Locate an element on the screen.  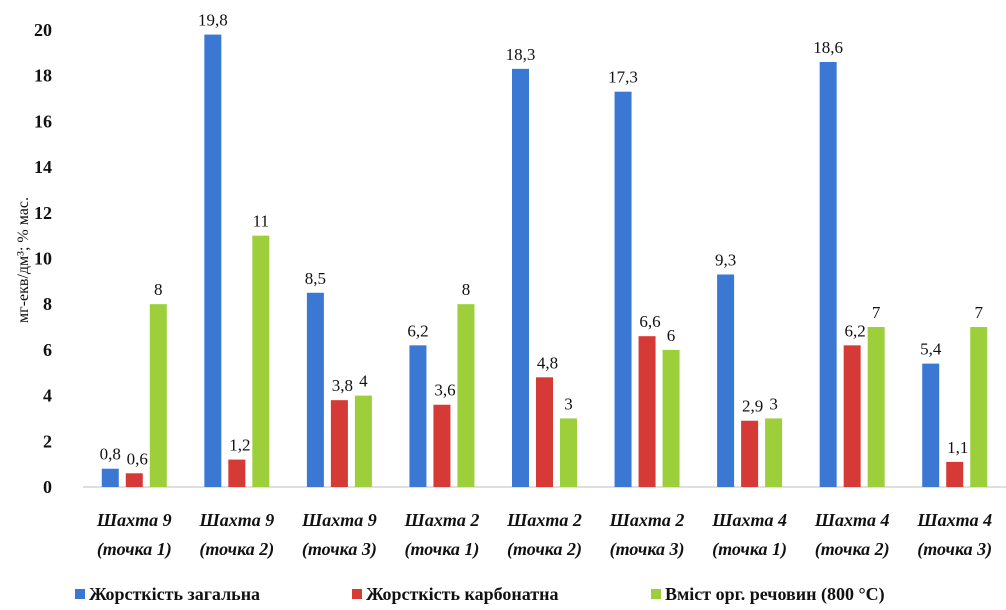
y-axis: 0 2 4 6 8 10 12 14 16 18 20 is located at coordinates (43, 258).